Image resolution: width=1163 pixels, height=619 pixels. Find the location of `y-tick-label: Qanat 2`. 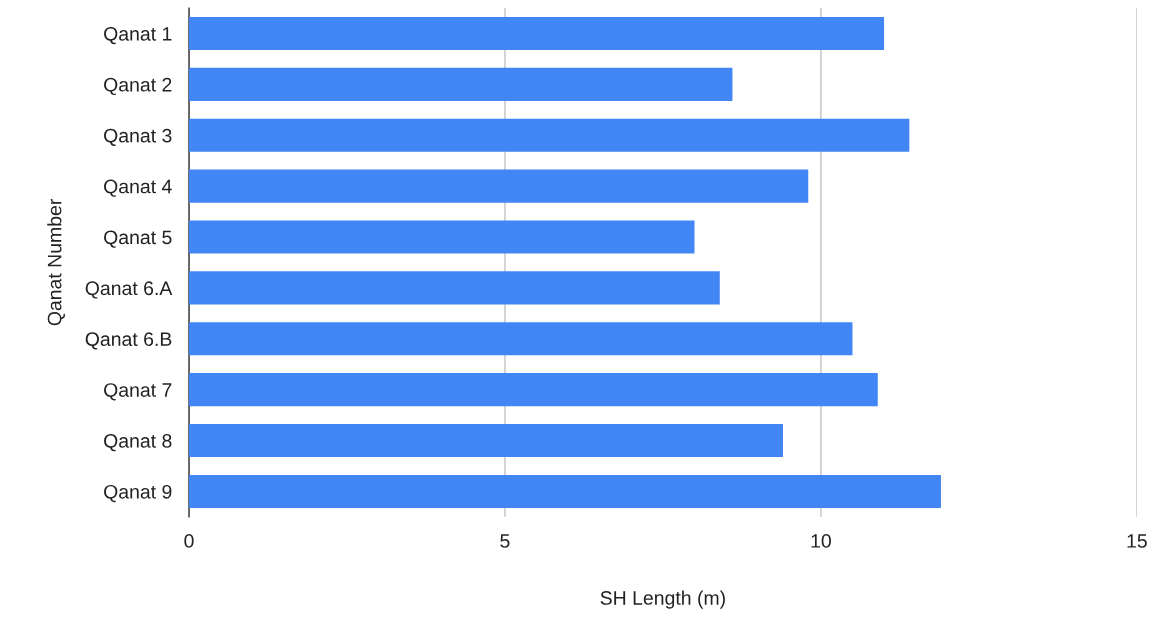

y-tick-label: Qanat 2 is located at coordinates (138, 86).